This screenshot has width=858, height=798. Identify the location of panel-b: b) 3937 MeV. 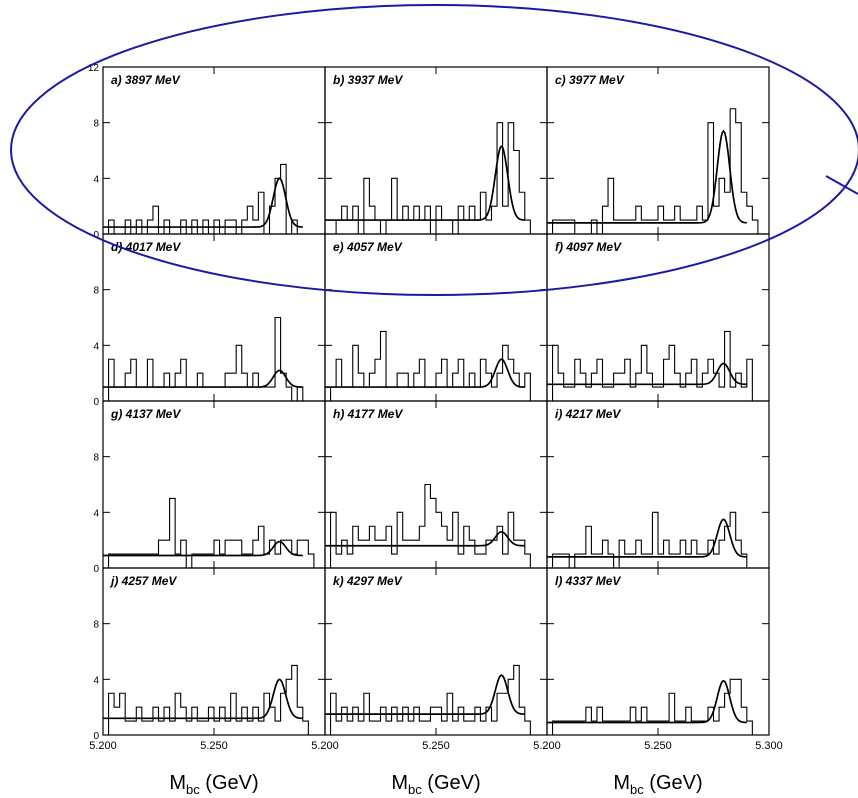
(436, 150).